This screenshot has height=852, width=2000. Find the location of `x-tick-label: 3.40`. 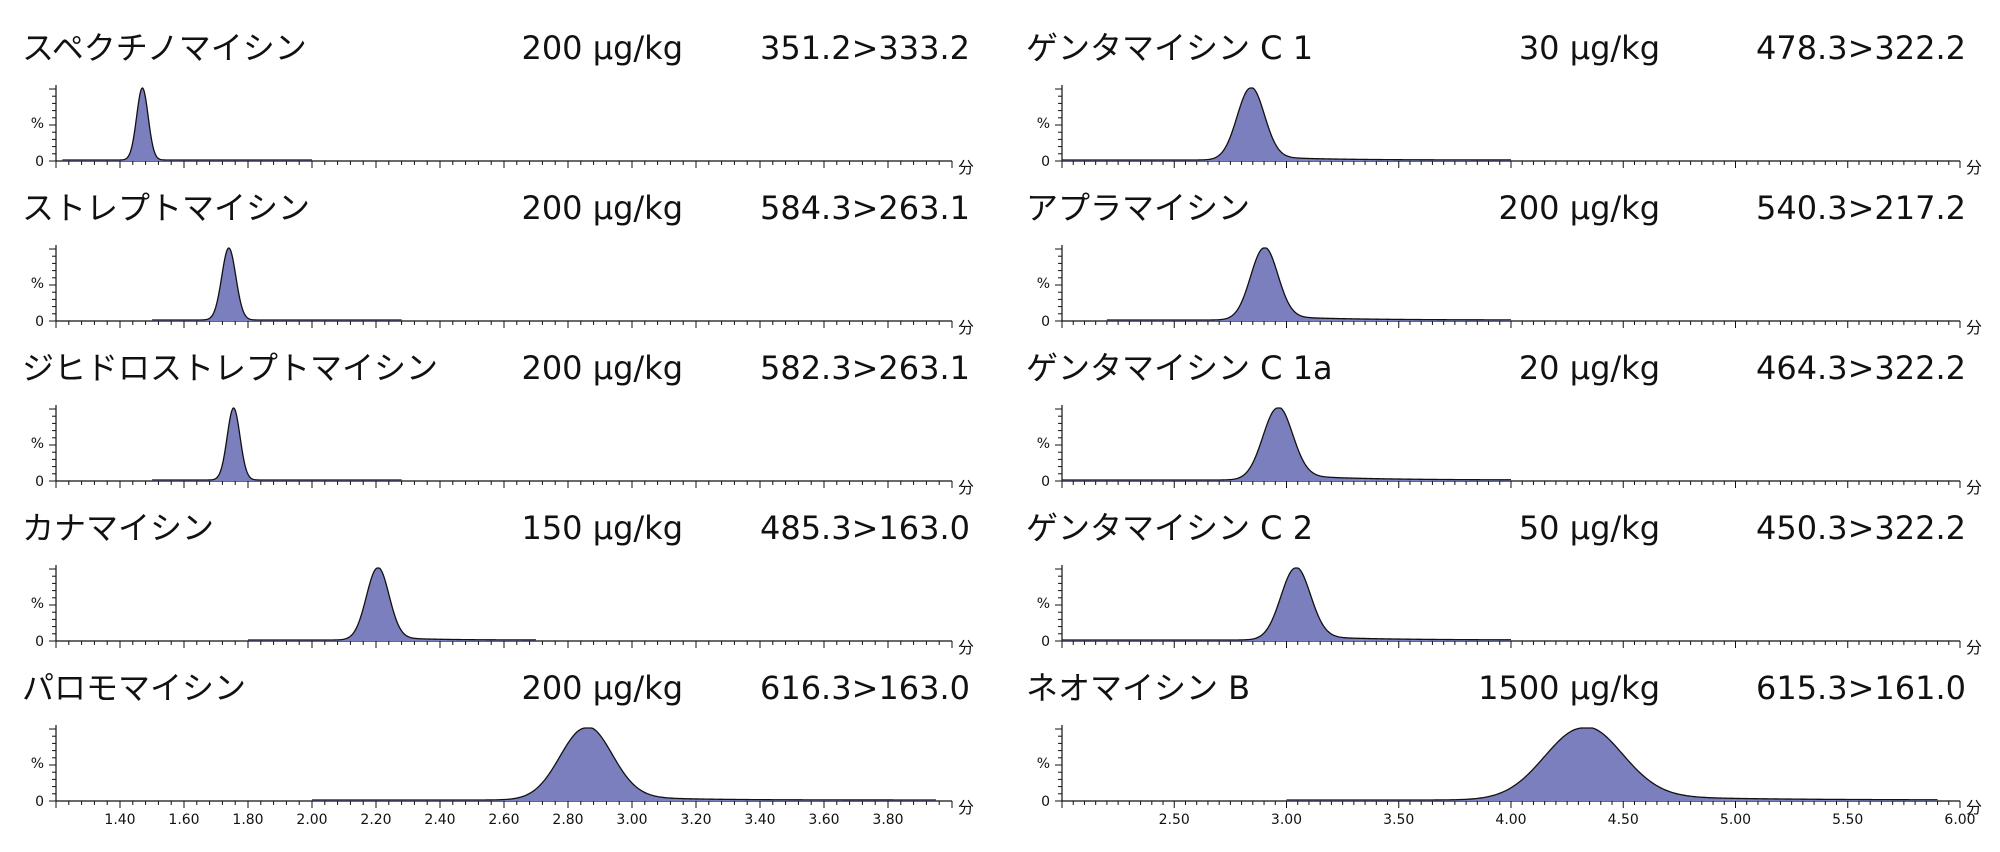

x-tick-label: 3.40 is located at coordinates (759, 820).